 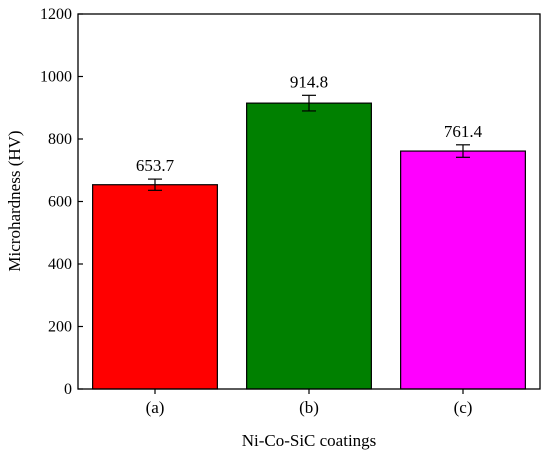 What do you see at coordinates (463, 407) in the screenshot?
I see `x-tick-label: (c)` at bounding box center [463, 407].